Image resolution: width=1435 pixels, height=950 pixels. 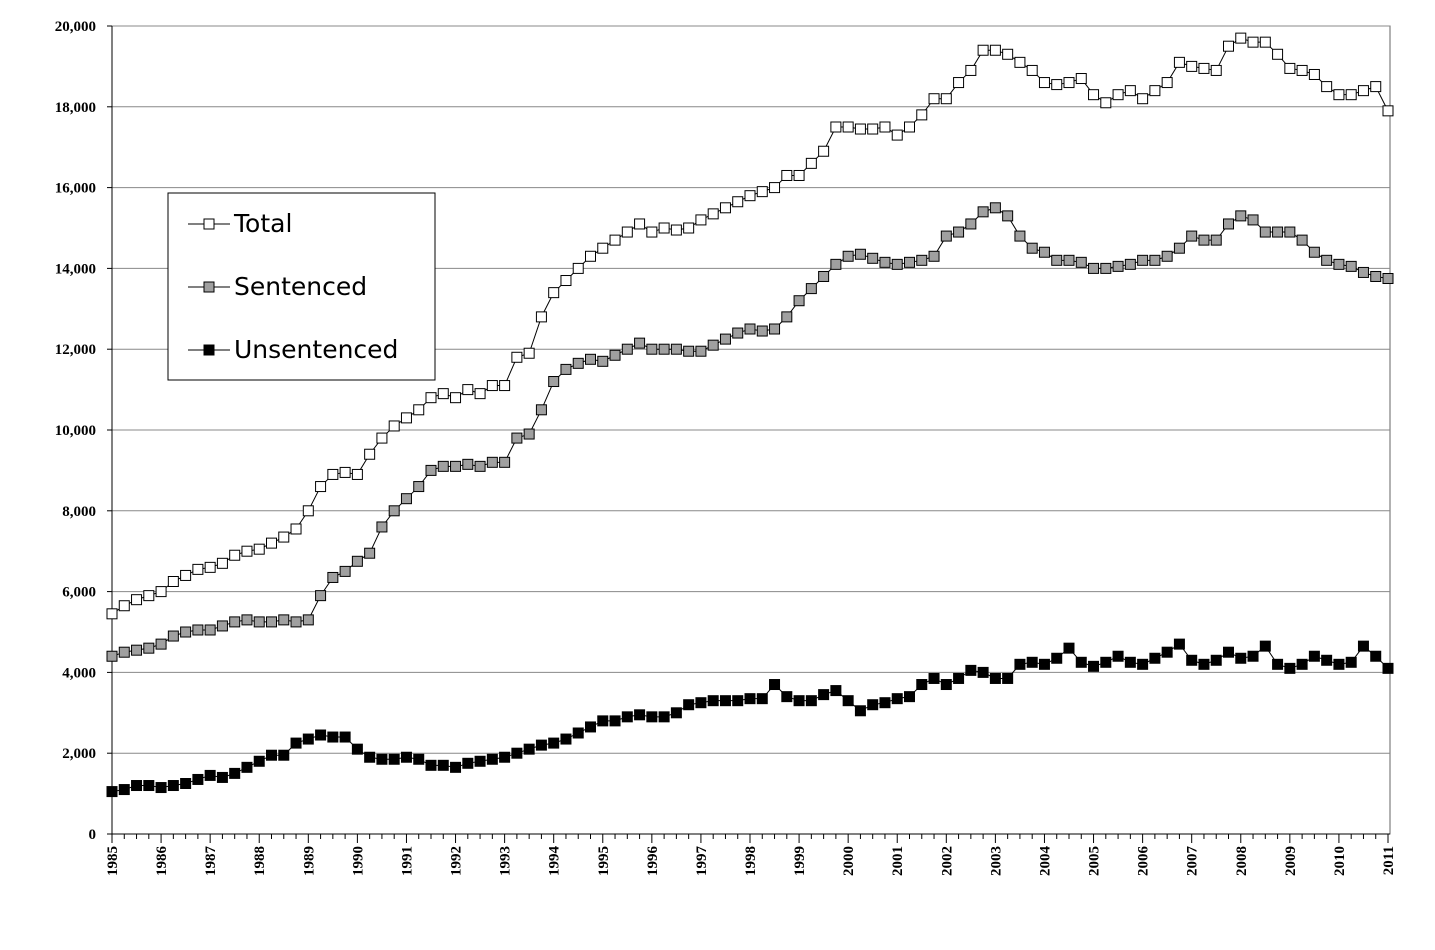 What do you see at coordinates (260, 861) in the screenshot?
I see `x-tick-label: 1988` at bounding box center [260, 861].